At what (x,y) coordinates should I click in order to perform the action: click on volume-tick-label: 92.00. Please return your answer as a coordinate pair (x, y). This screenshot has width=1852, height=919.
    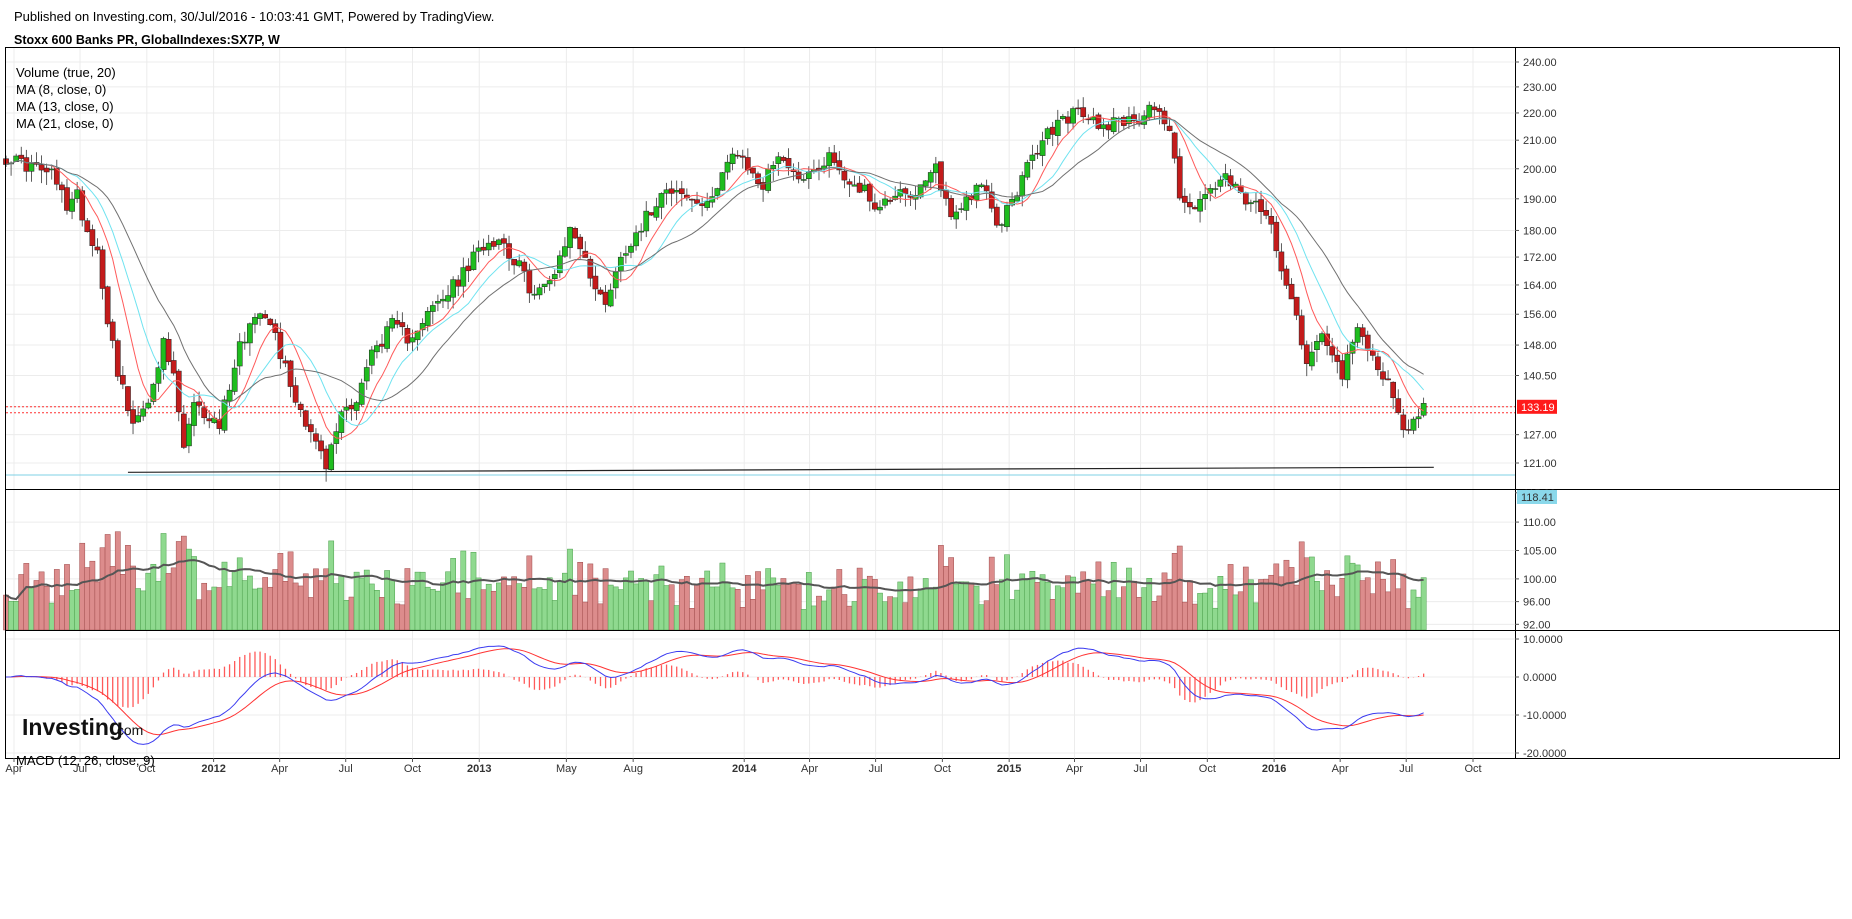
    Looking at the image, I should click on (1537, 625).